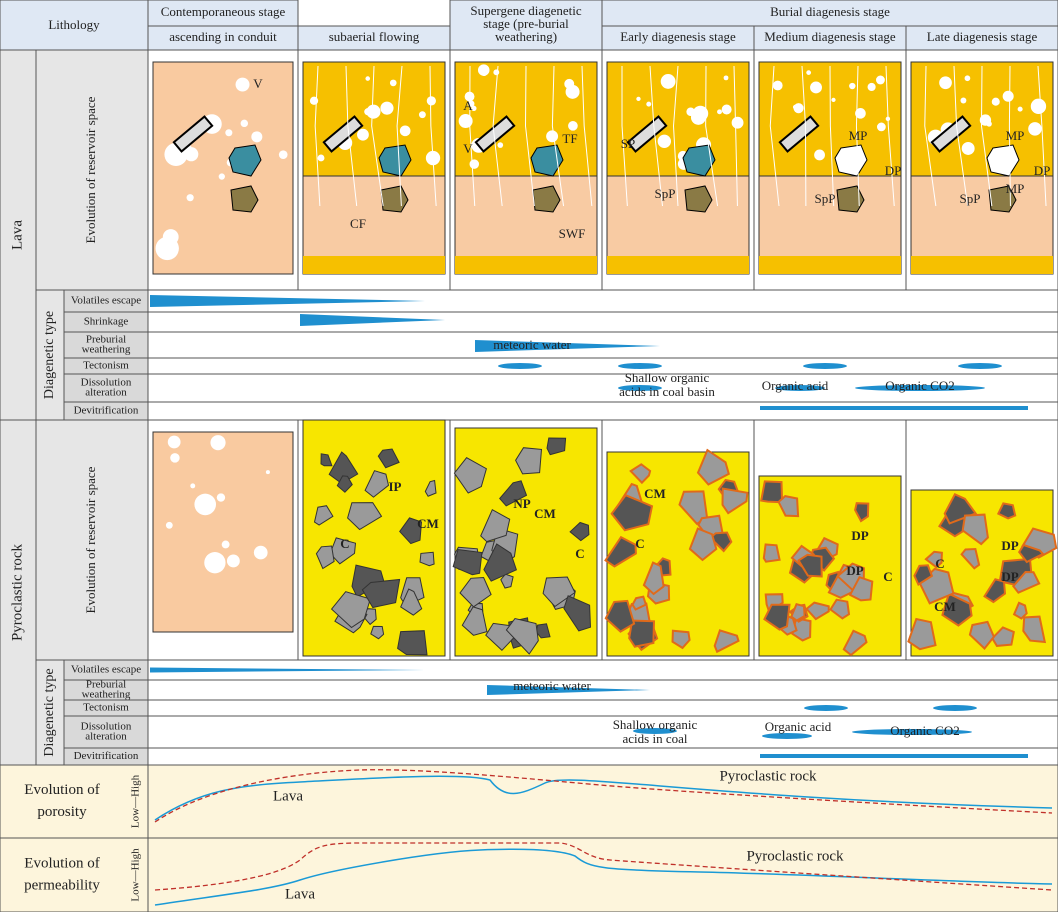 The height and width of the screenshot is (912, 1058). Describe the element at coordinates (62, 885) in the screenshot. I see `evolution-label: permeability` at that location.